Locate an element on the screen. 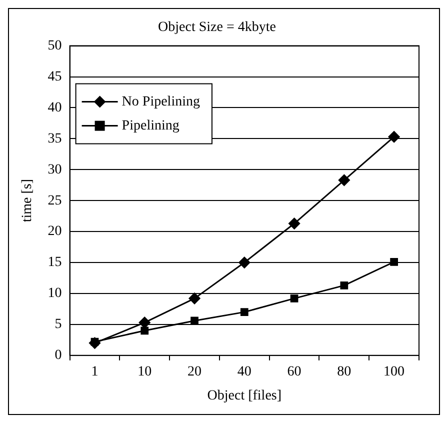  y-tick-label: 25 is located at coordinates (55, 200).